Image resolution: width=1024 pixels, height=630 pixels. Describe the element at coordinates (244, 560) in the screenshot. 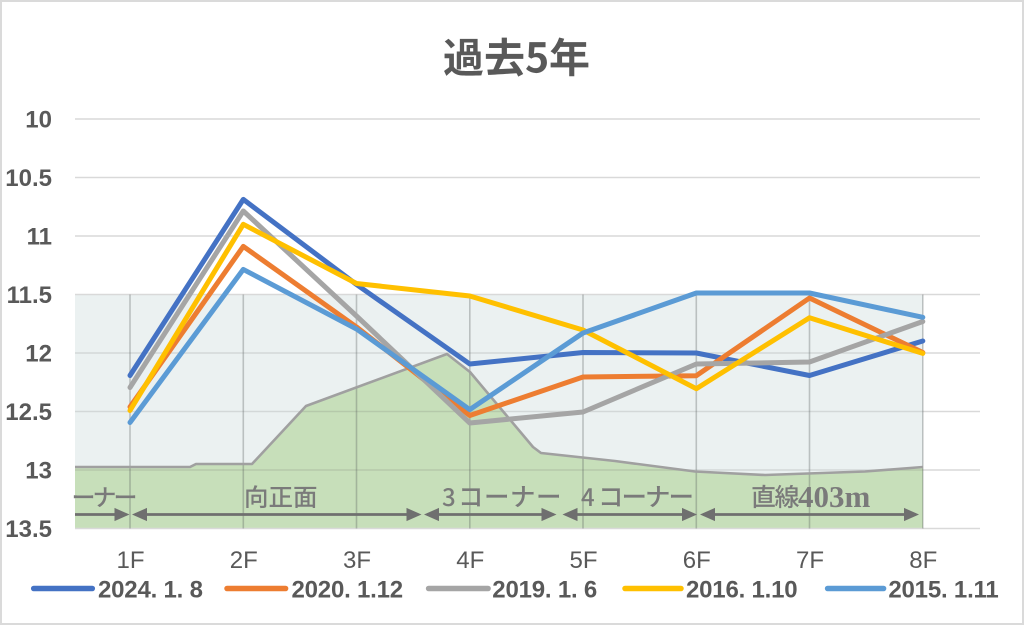

I see `svg-text: 2F` at that location.